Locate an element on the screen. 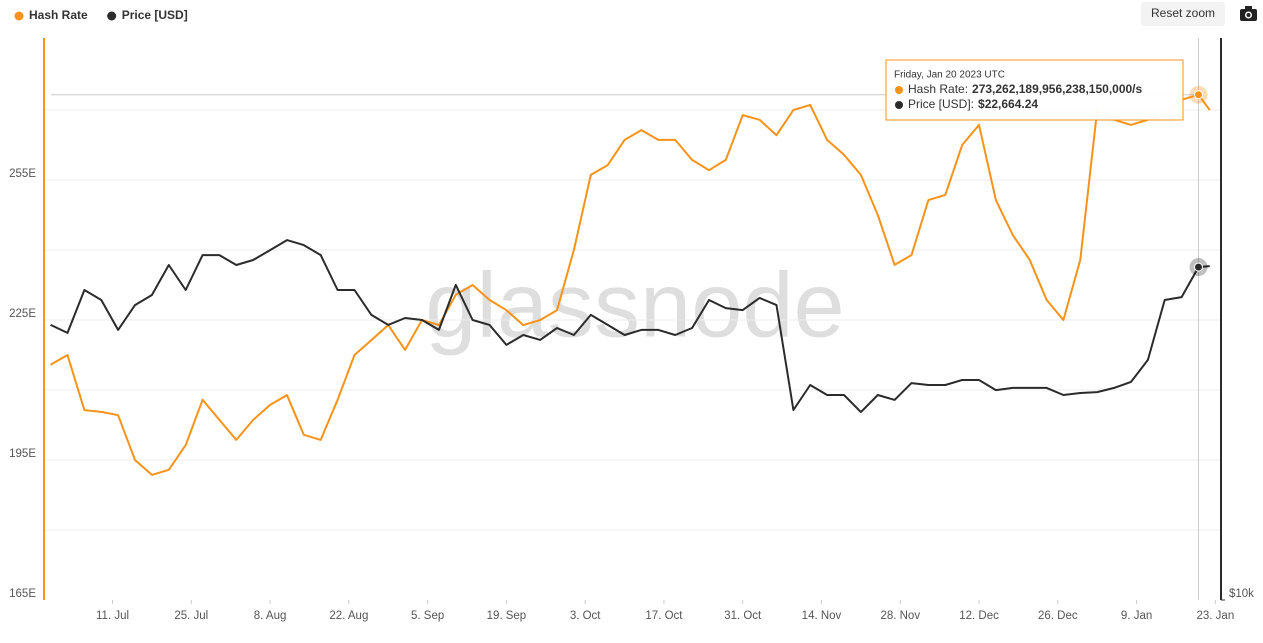 The image size is (1263, 643). x-tick-label: 5. Sep is located at coordinates (427, 616).